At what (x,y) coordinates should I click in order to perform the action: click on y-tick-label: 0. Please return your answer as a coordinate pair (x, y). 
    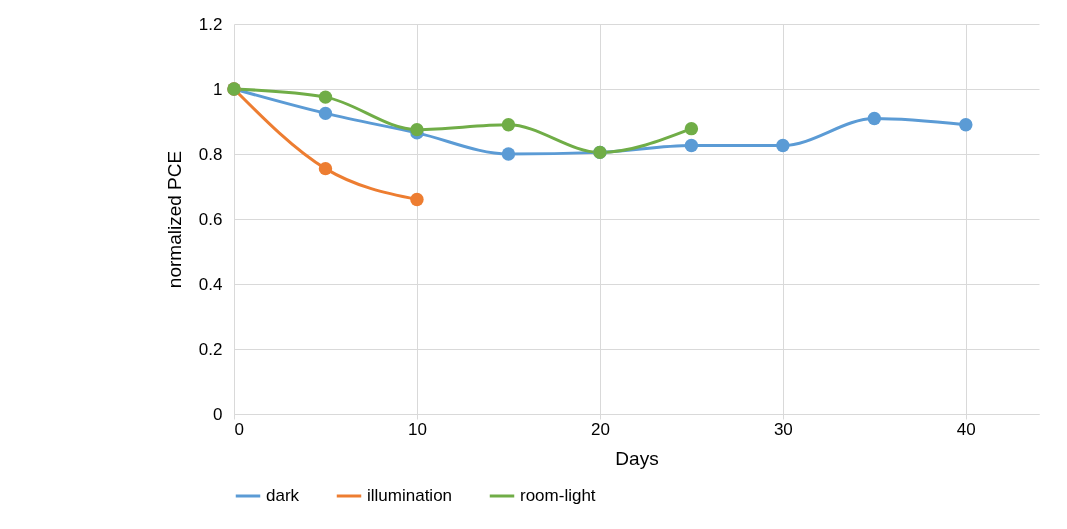
    Looking at the image, I should click on (218, 414).